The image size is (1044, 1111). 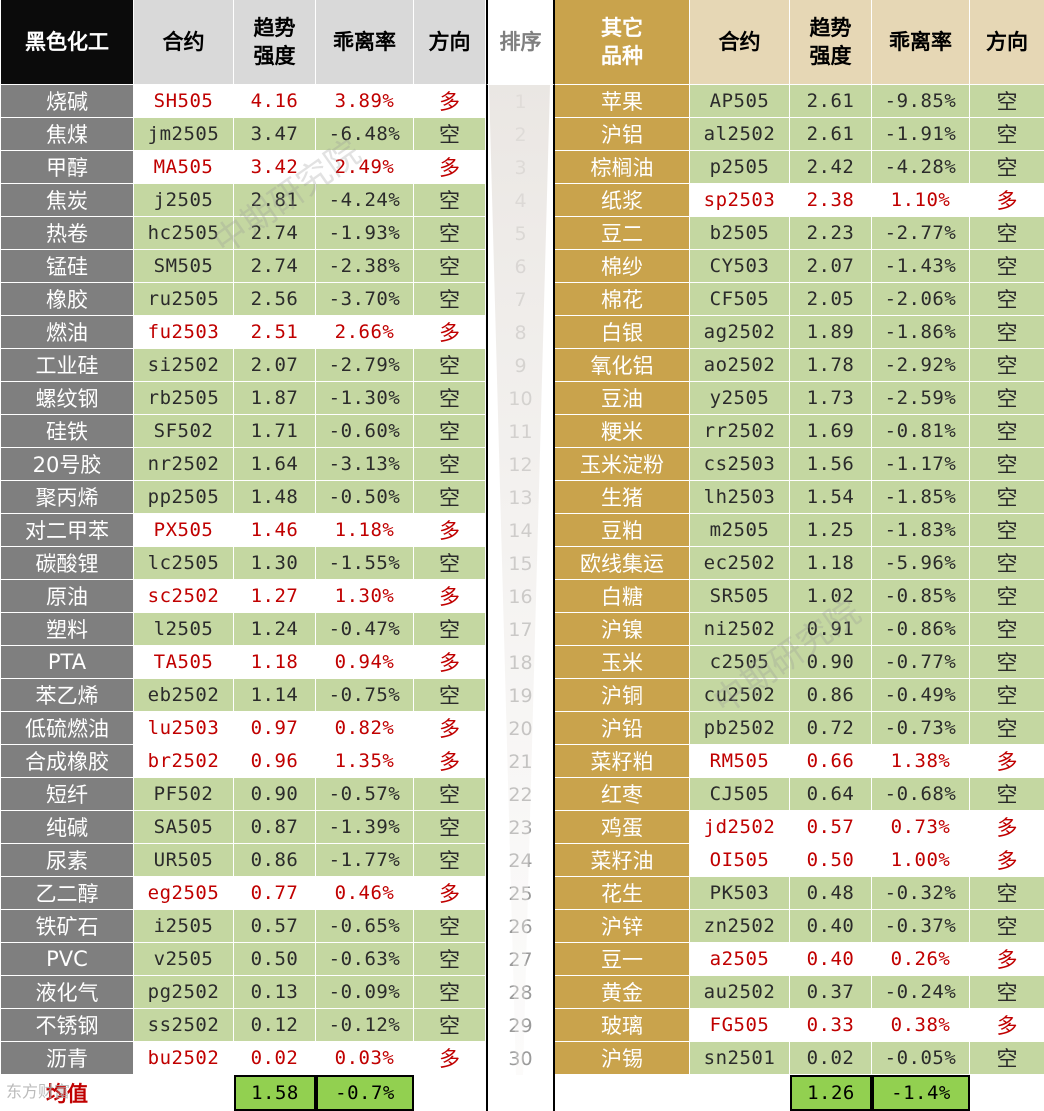 What do you see at coordinates (275, 860) in the screenshot?
I see `left-row-strength: 0.86` at bounding box center [275, 860].